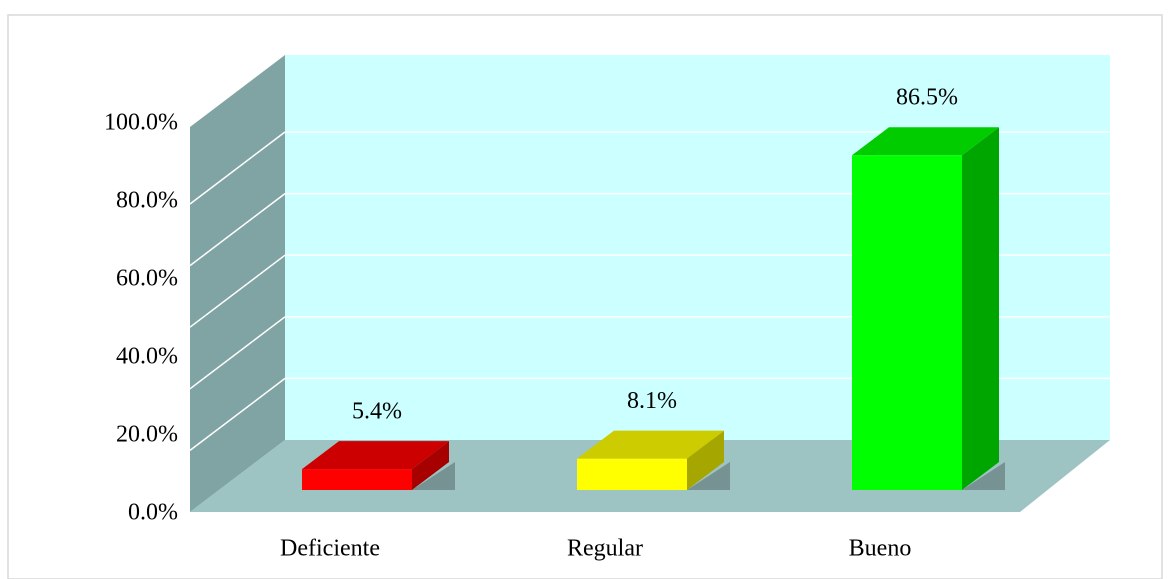 This screenshot has height=579, width=1170. Describe the element at coordinates (141, 123) in the screenshot. I see `y-tick-label: 100.0%` at that location.